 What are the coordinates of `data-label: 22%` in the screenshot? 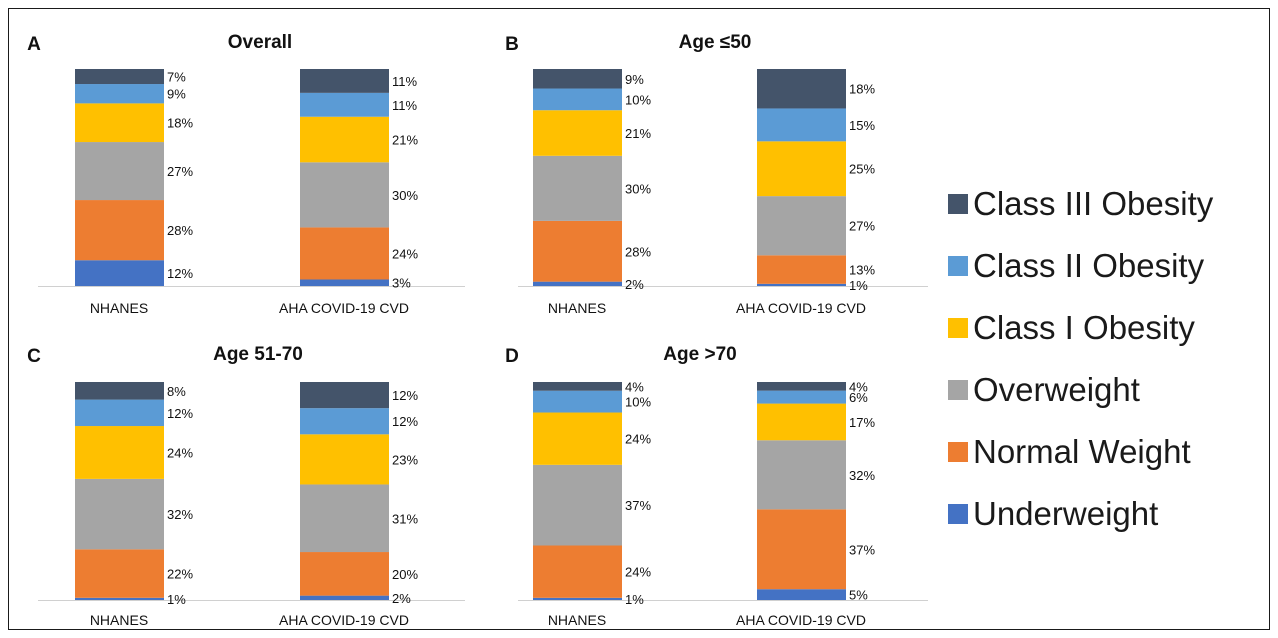 It's located at (180, 574).